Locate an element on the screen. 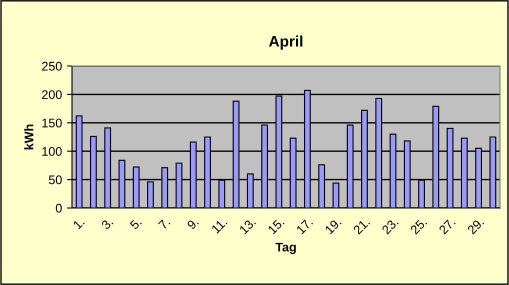 The image size is (509, 285). y-tick-label: 50 is located at coordinates (55, 179).